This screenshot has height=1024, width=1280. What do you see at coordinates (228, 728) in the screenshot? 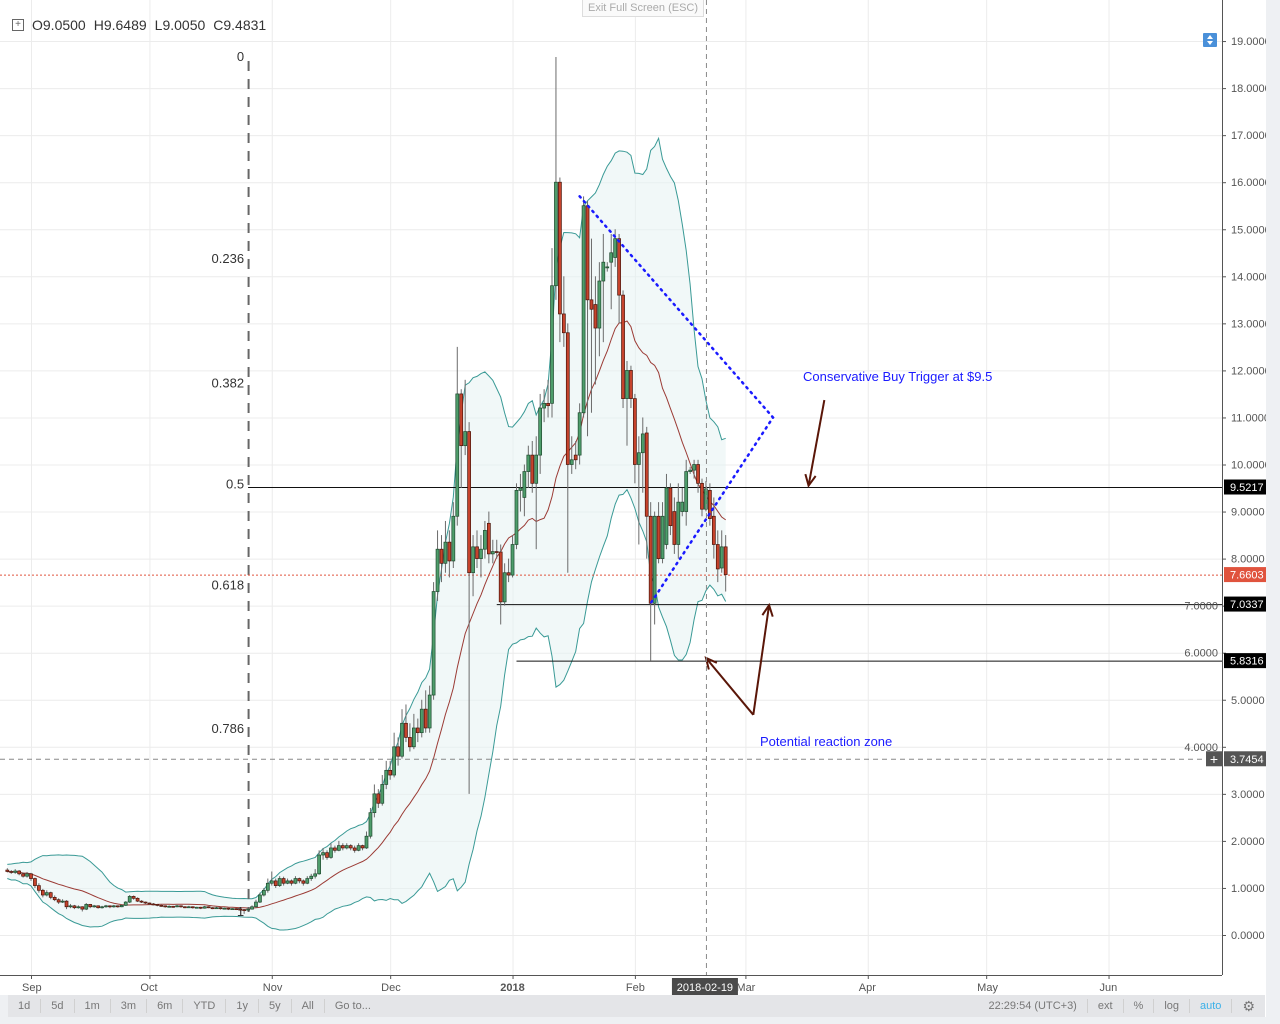
I see `fib-level-label: 0.786` at bounding box center [228, 728].